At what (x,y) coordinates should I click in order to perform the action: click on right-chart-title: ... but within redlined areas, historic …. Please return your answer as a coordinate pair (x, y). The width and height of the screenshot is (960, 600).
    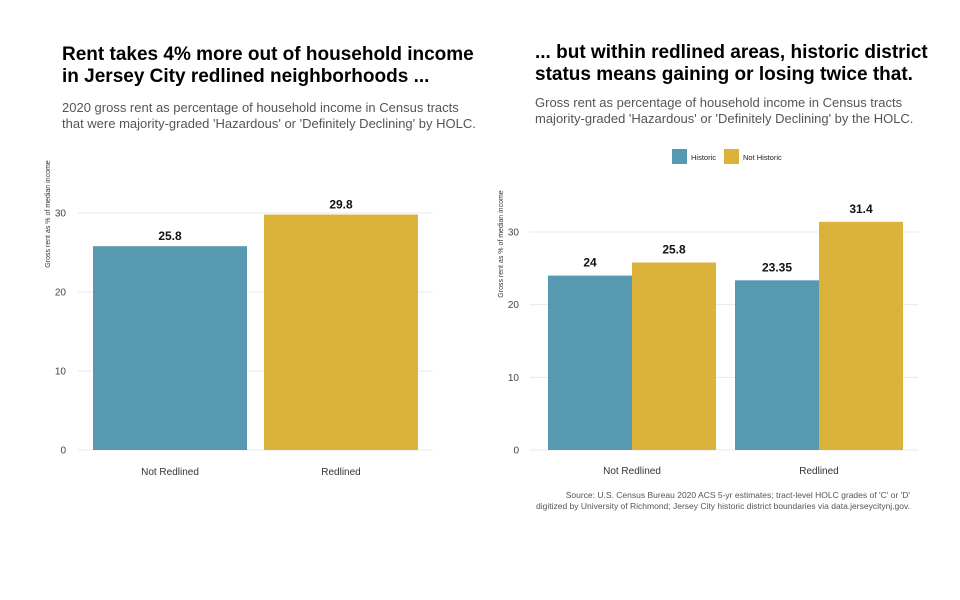
    Looking at the image, I should click on (731, 64).